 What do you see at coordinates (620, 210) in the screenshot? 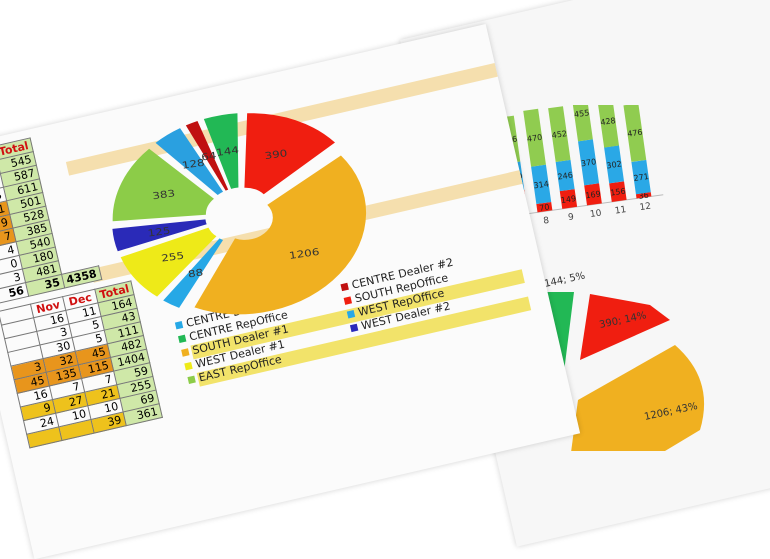
I see `x-tick-label: 11` at bounding box center [620, 210].